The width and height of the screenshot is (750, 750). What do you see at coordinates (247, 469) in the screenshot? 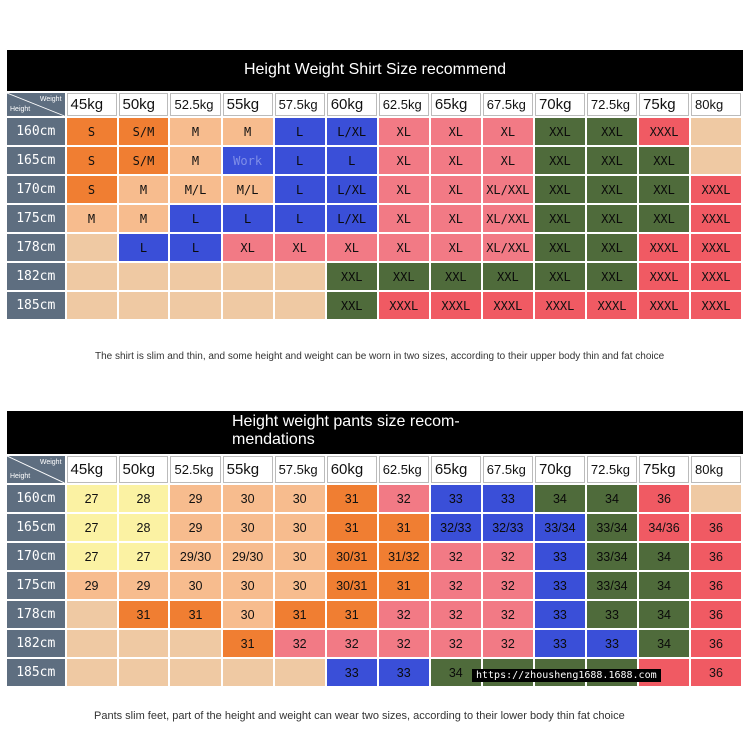
I see `weight-header: 55kg` at bounding box center [247, 469].